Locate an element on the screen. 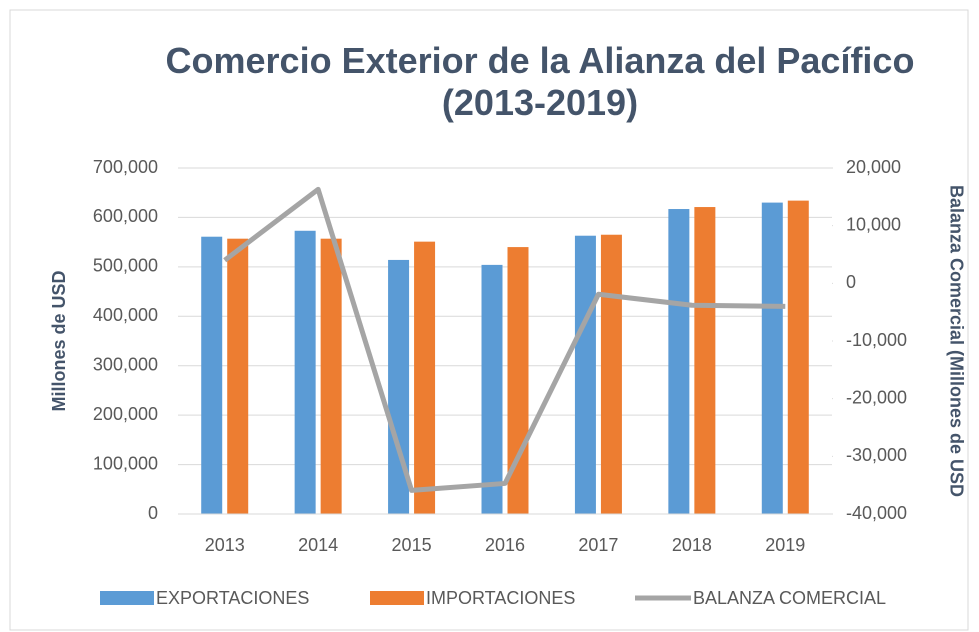 The width and height of the screenshot is (979, 632). y-tick-label: 300,000 is located at coordinates (125, 364).